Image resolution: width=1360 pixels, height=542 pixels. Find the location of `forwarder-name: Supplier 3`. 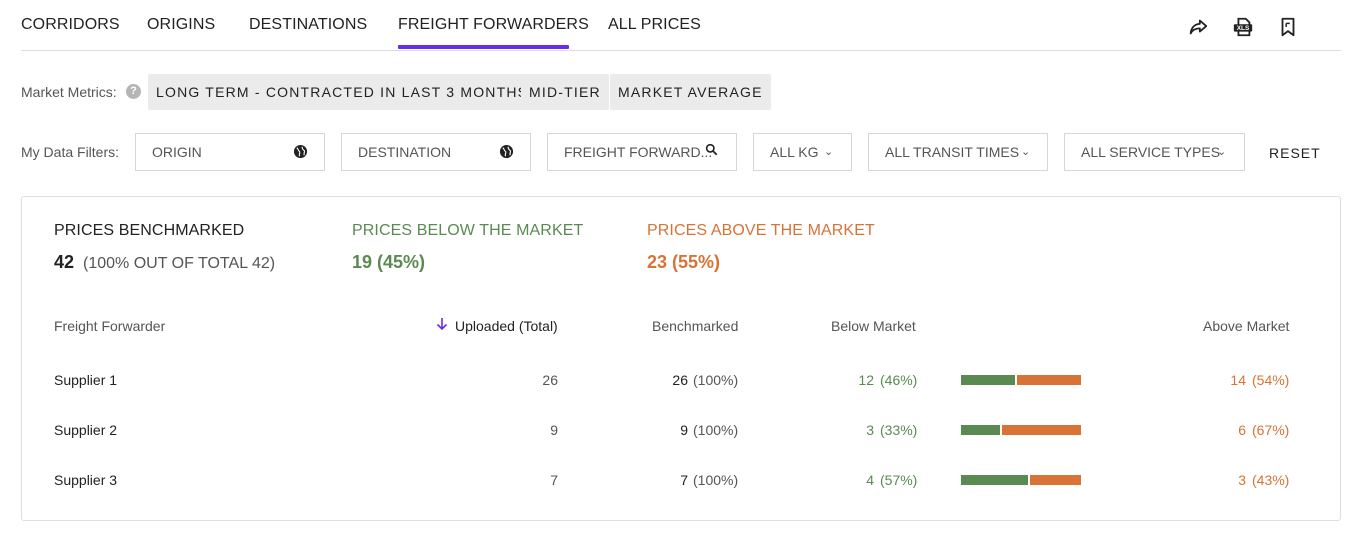

forwarder-name: Supplier 3 is located at coordinates (86, 480).